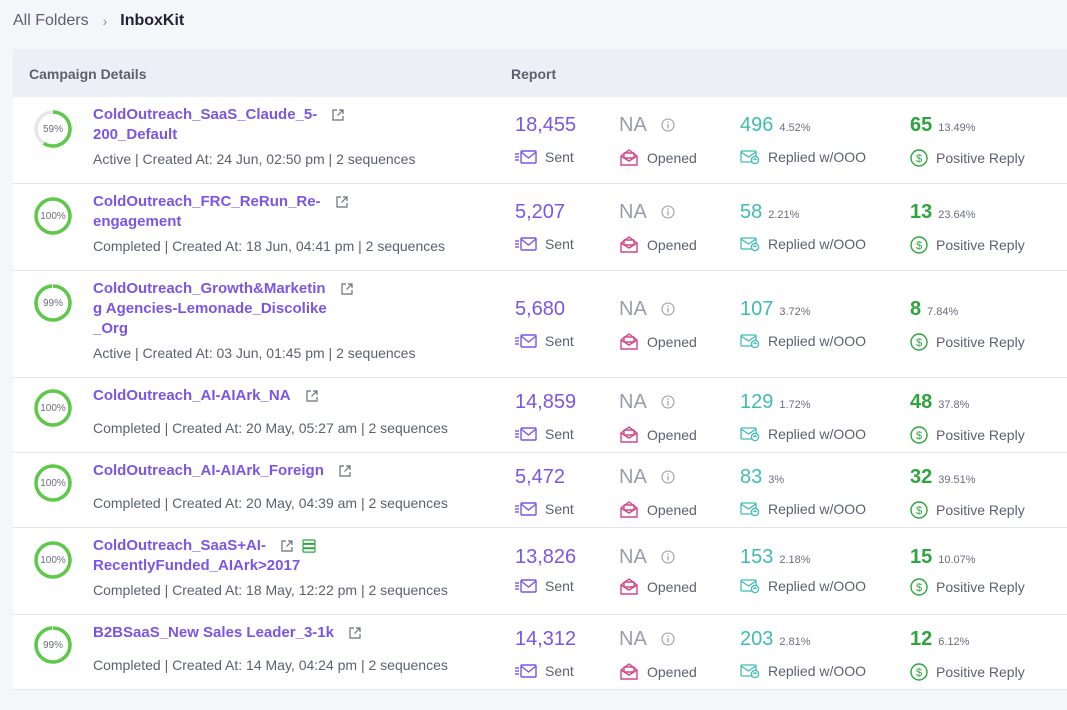 The height and width of the screenshot is (710, 1067). I want to click on campaign-name-link: ColdOutreach_AI-AIArk_NA, so click(192, 396).